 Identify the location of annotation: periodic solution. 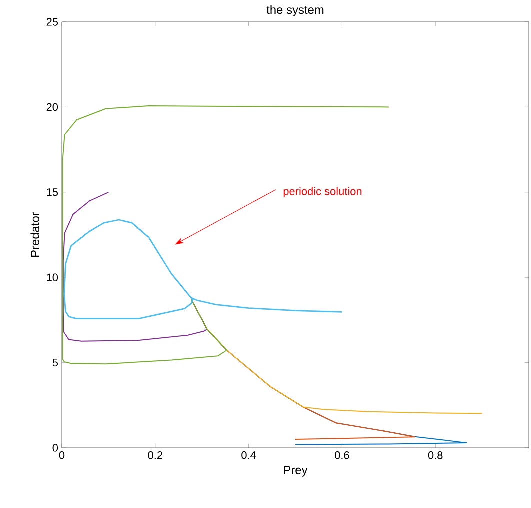
(323, 192).